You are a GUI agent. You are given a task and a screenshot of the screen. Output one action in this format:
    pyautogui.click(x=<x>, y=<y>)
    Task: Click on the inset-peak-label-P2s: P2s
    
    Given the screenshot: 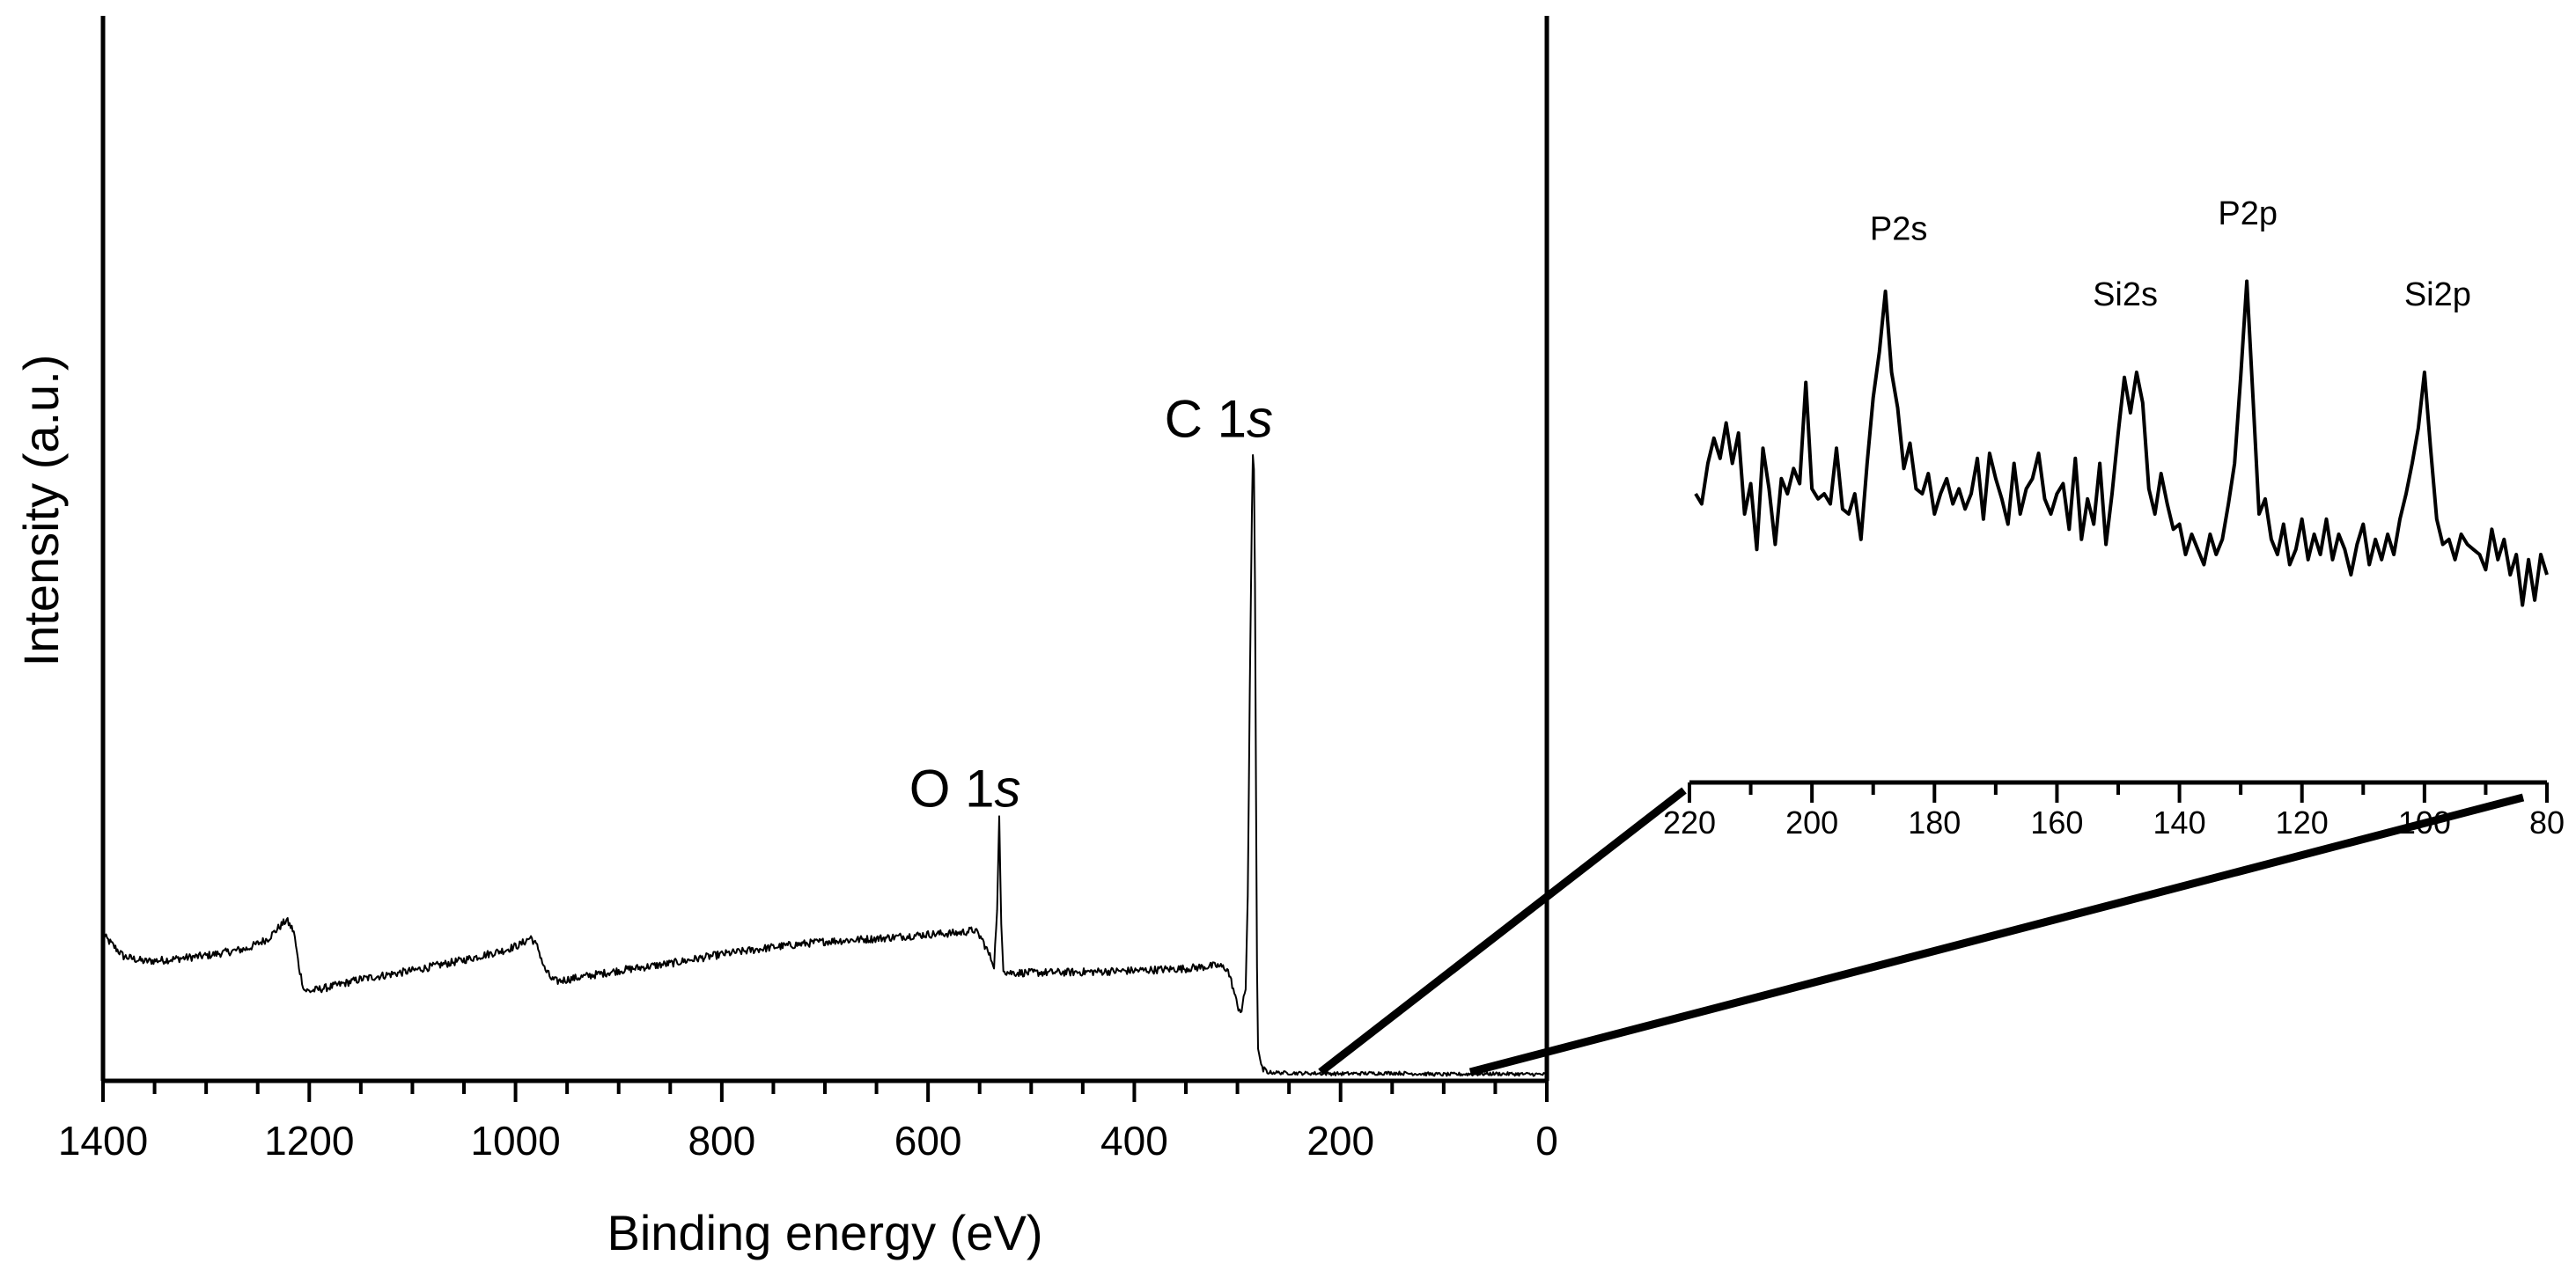 What is the action you would take?
    pyautogui.click(x=1899, y=228)
    